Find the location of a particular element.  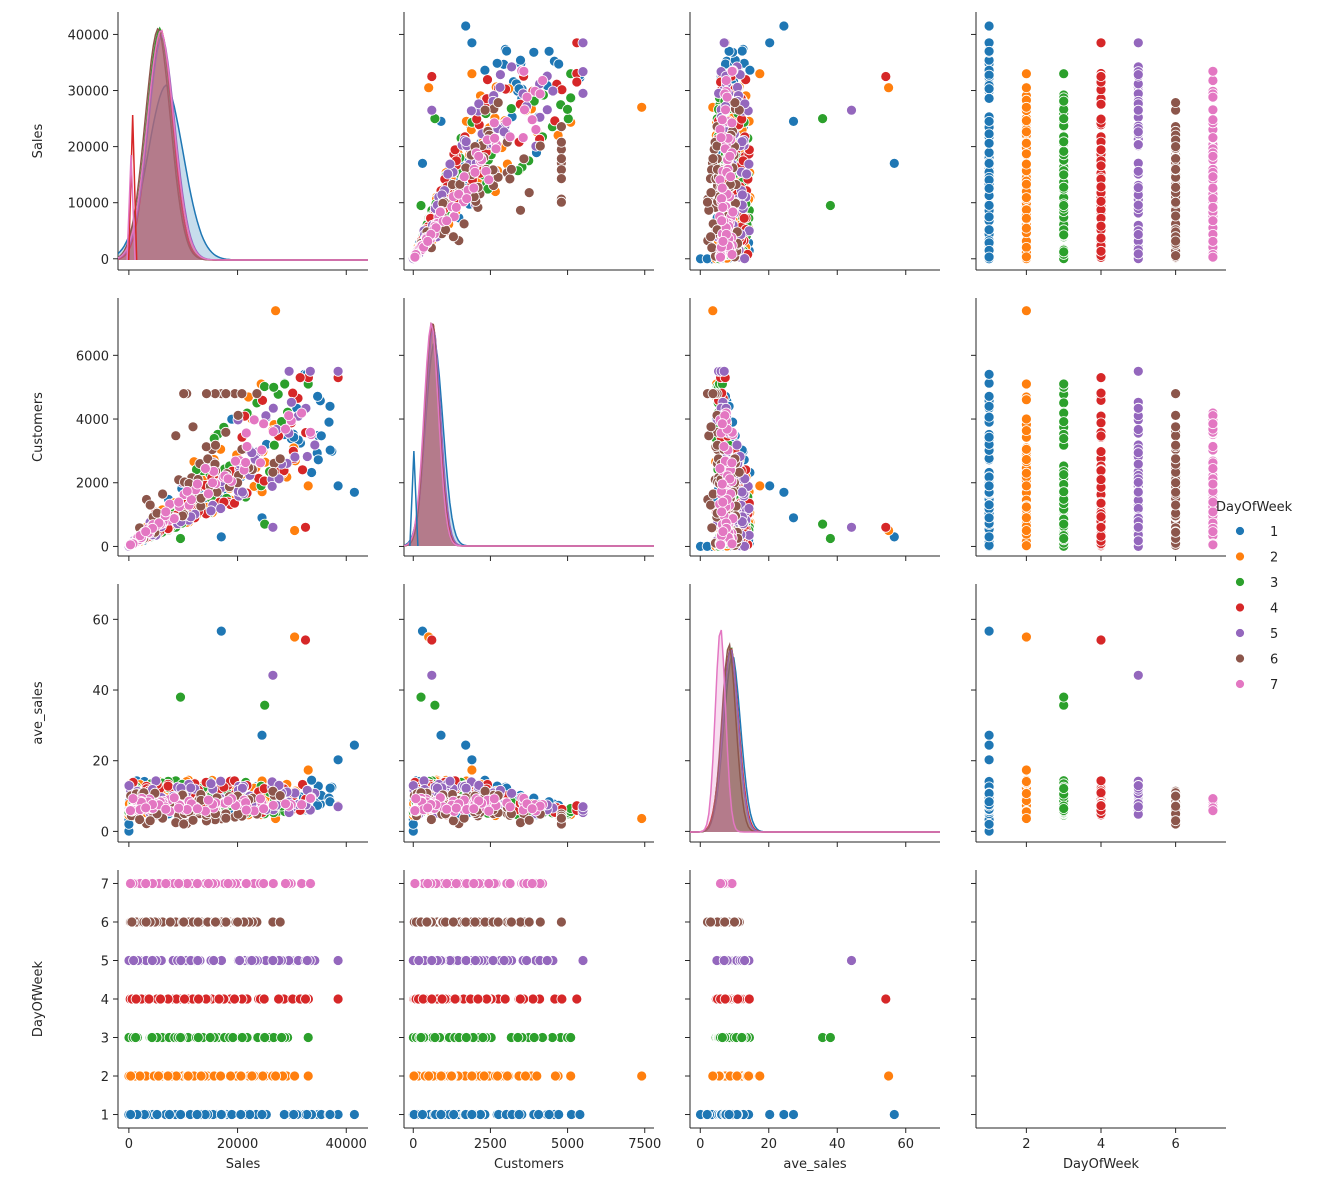

x-tick-label: 0 is located at coordinates (129, 1144).